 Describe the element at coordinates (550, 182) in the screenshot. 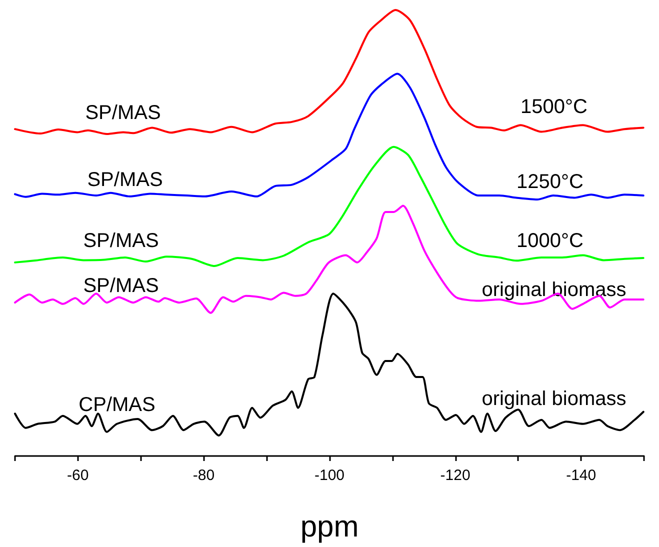

I see `annotation: 1250°C` at that location.